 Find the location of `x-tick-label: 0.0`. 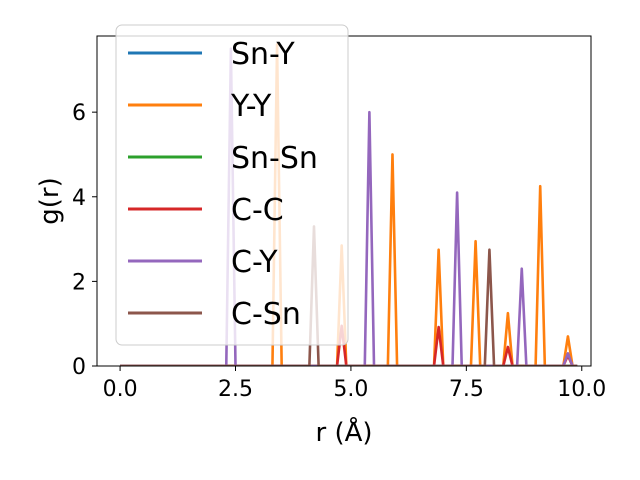

x-tick-label: 0.0 is located at coordinates (120, 389).